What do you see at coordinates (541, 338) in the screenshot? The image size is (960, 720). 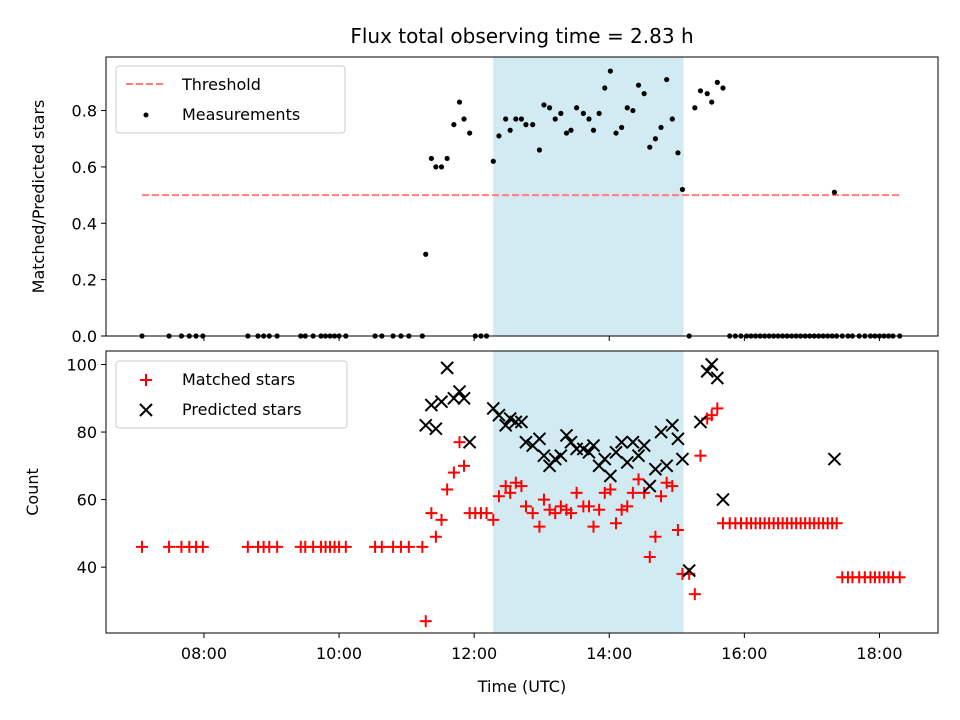 I see `top-x-axis` at bounding box center [541, 338].